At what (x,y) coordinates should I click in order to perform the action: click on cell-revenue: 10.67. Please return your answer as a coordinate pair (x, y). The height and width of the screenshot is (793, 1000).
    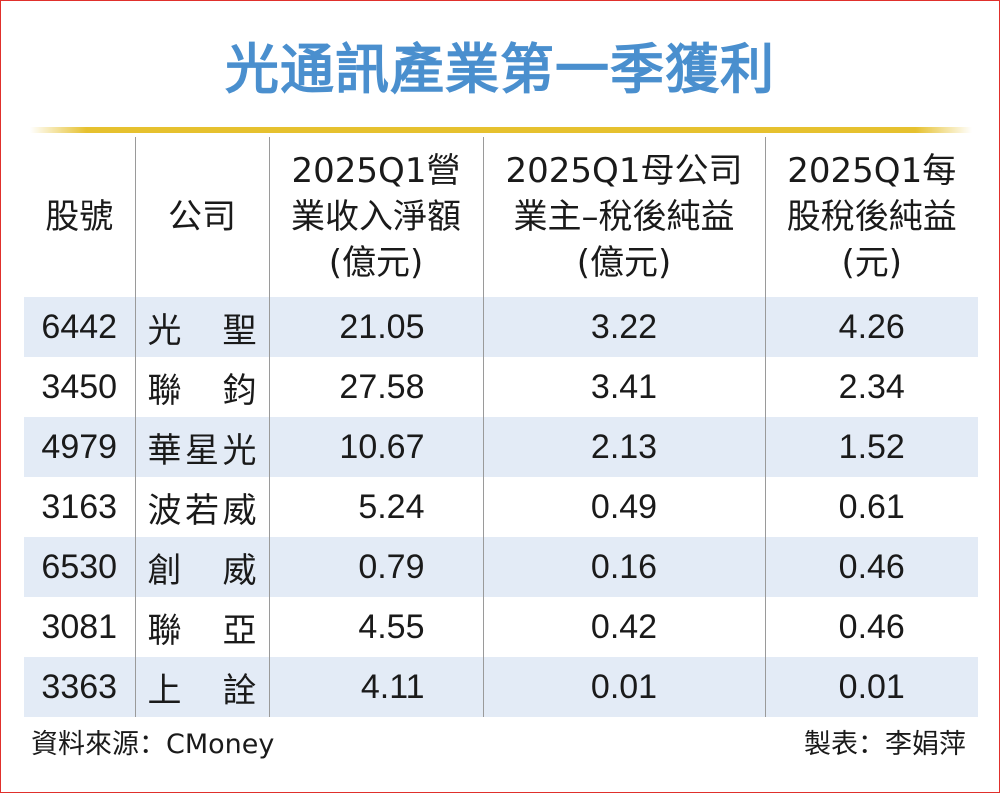
    Looking at the image, I should click on (375, 447).